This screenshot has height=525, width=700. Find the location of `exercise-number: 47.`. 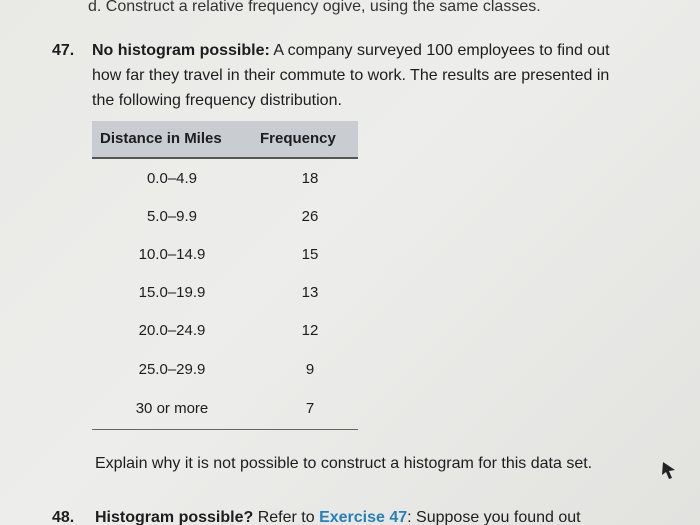

exercise-number: 47. is located at coordinates (63, 50).